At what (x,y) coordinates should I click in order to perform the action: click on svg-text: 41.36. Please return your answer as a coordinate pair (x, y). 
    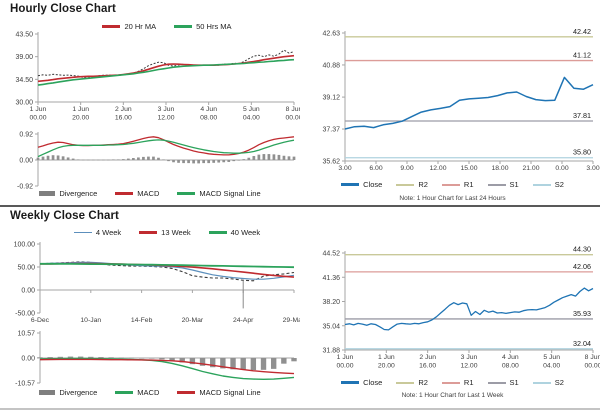
    Looking at the image, I should click on (331, 278).